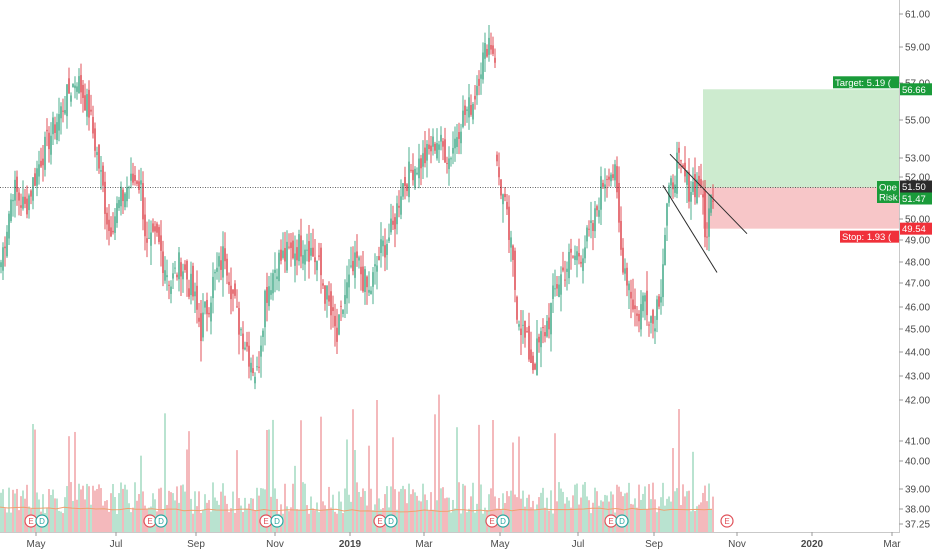 This screenshot has height=550, width=932. I want to click on position-zones, so click(801, 159).